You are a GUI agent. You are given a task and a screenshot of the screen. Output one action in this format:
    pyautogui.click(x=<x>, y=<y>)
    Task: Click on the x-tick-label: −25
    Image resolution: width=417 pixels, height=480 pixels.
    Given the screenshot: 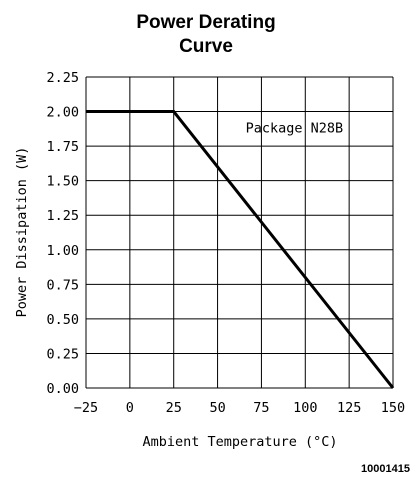 What is the action you would take?
    pyautogui.click(x=86, y=408)
    